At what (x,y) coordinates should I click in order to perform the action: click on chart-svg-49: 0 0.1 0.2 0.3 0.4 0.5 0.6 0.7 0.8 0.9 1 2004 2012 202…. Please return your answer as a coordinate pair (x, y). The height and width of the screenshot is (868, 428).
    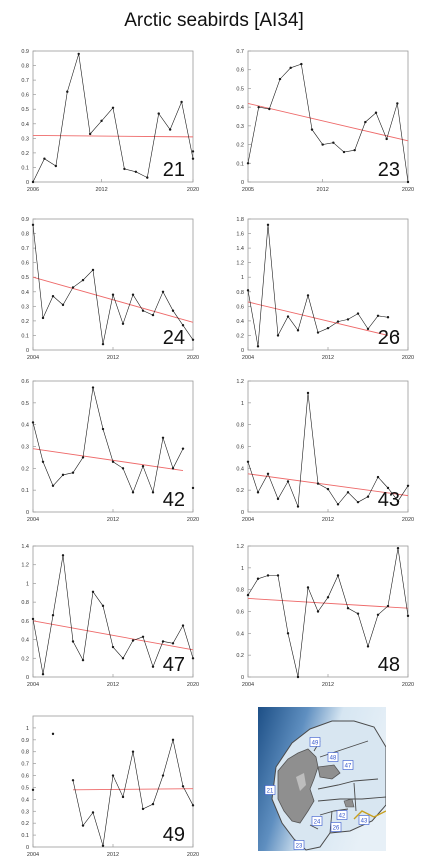
    Looking at the image, I should click on (110, 786).